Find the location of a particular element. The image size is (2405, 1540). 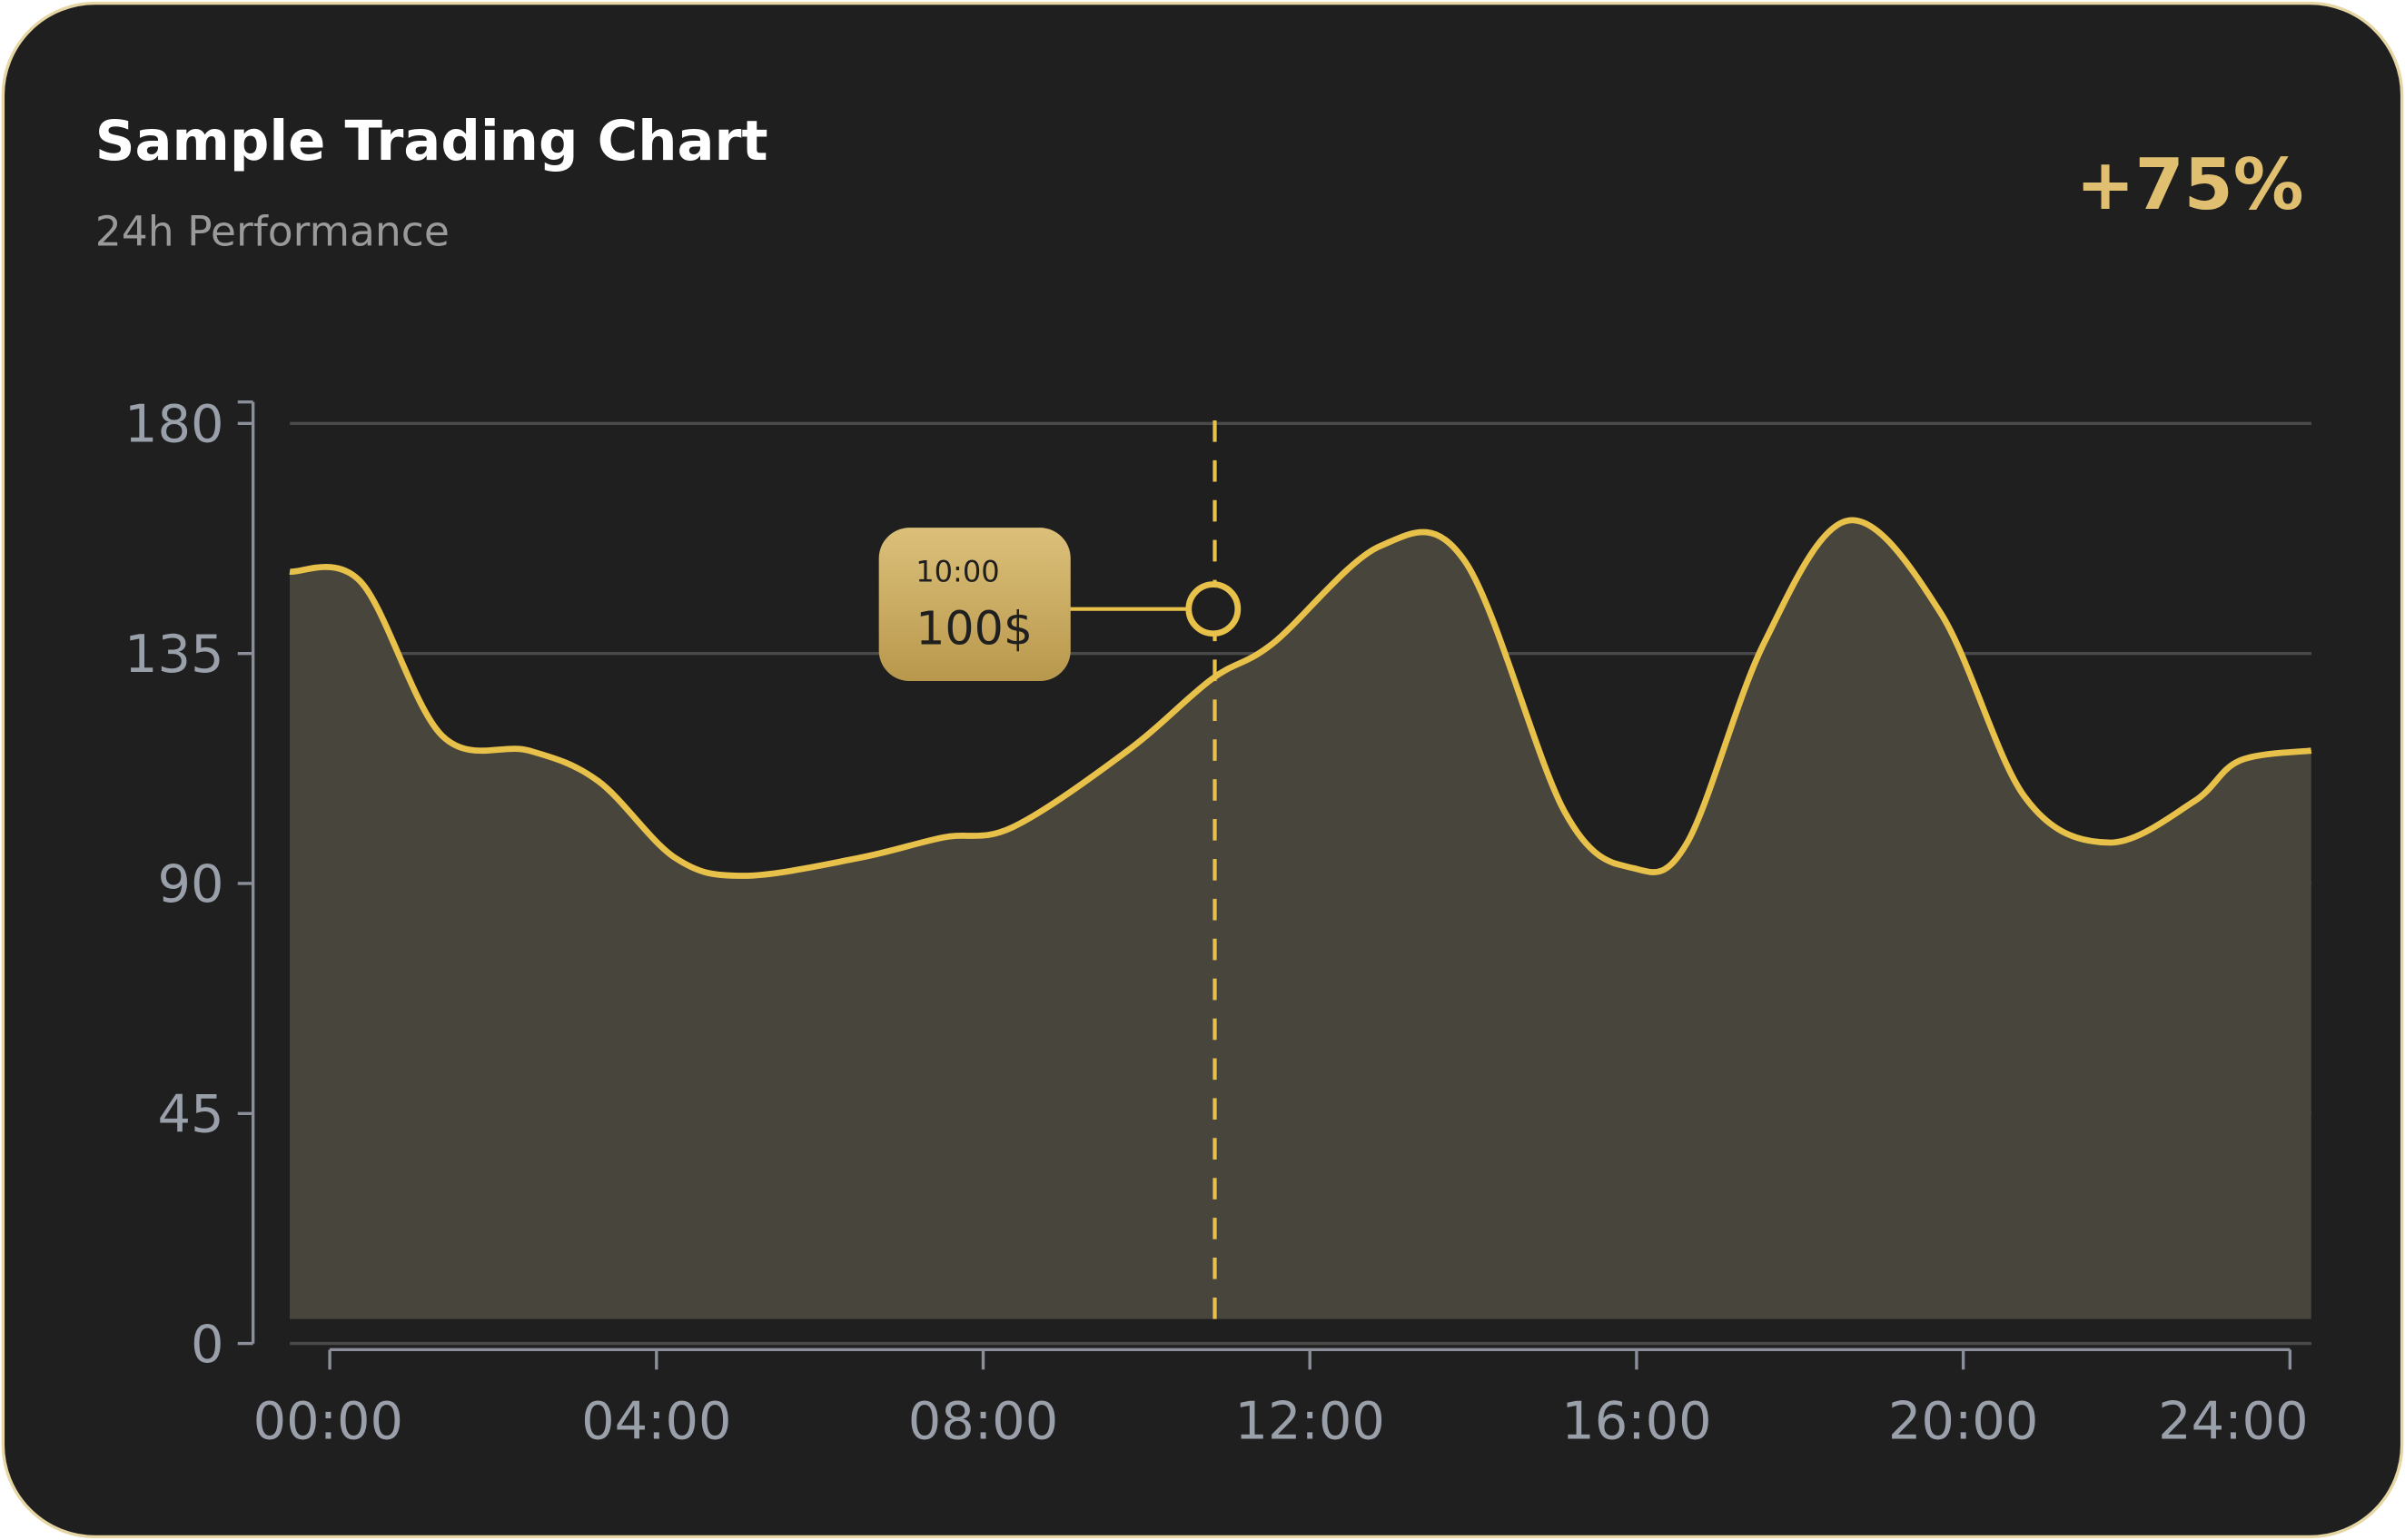

hover-point is located at coordinates (1213, 609).